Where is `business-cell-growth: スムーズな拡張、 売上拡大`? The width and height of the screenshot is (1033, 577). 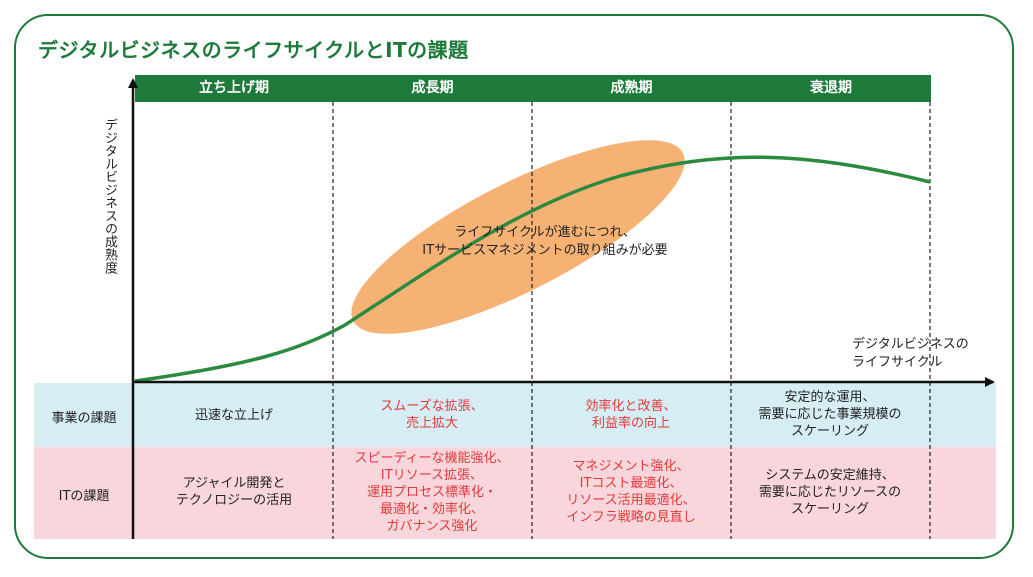 business-cell-growth: スムーズな拡張、 売上拡大 is located at coordinates (432, 415).